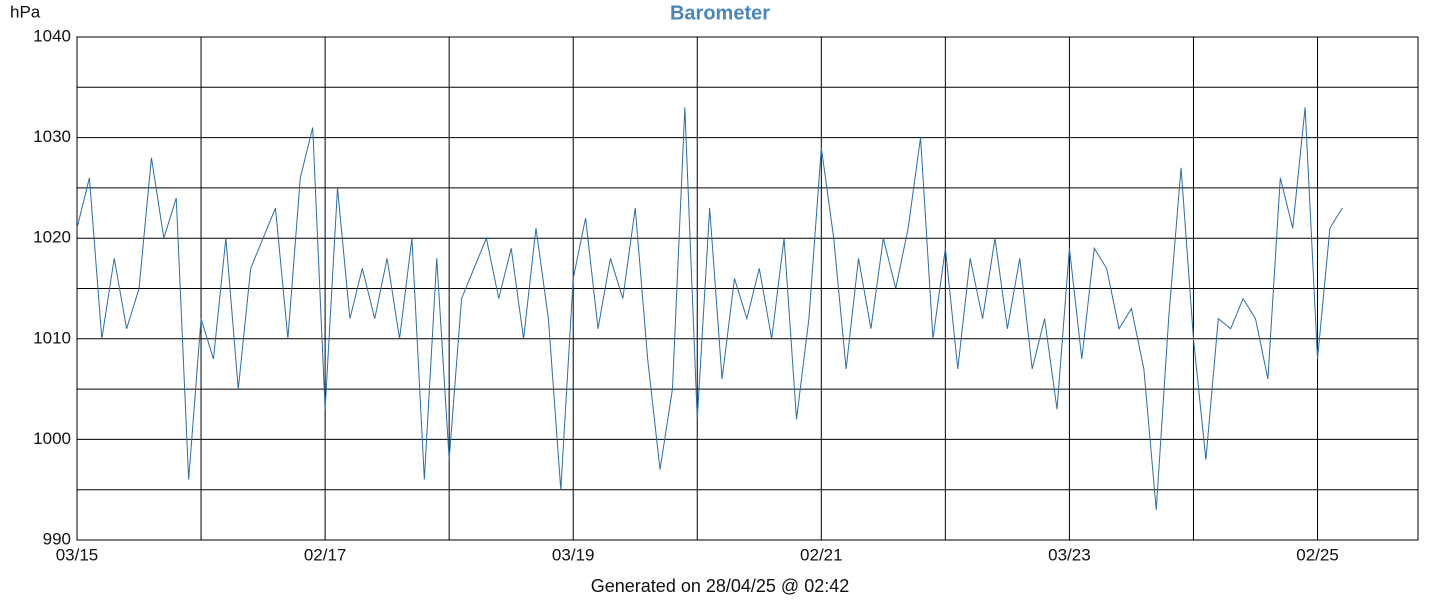 This screenshot has height=600, width=1440. I want to click on x-tick-label: 02/17, so click(325, 554).